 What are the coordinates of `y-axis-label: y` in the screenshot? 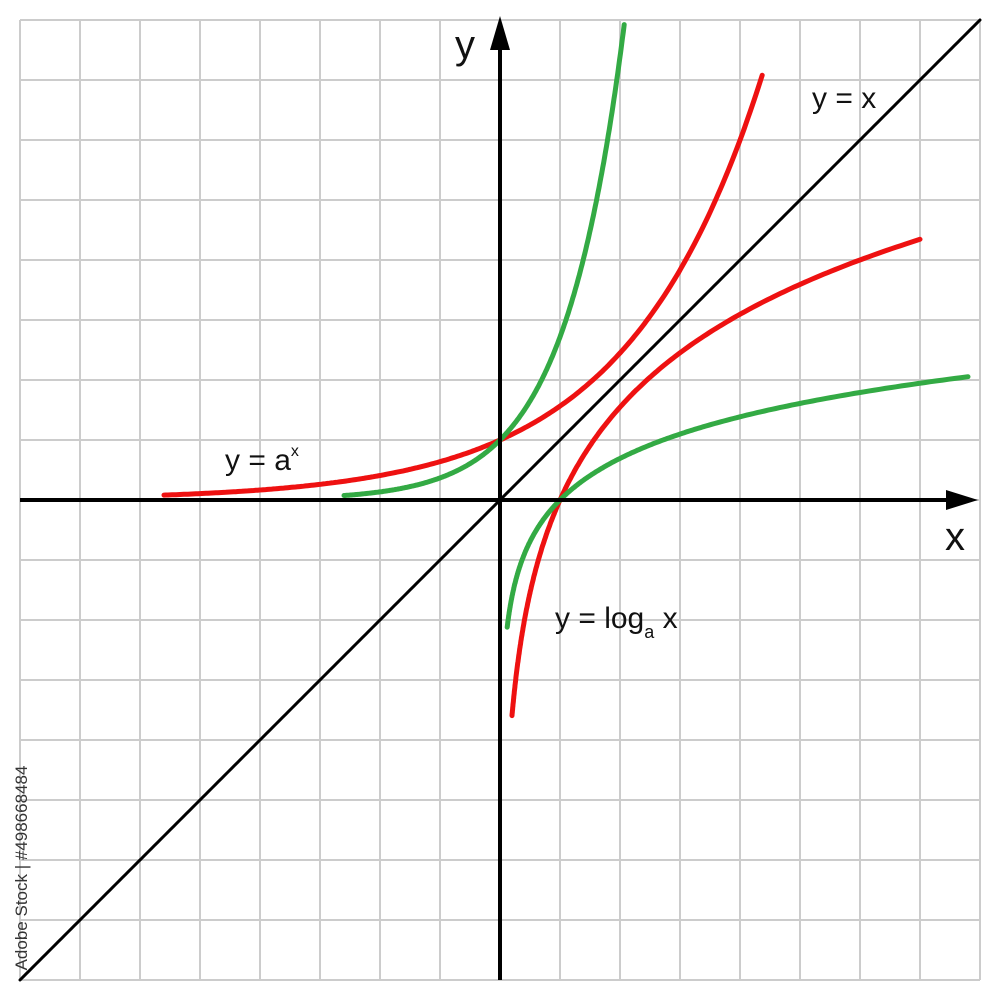 It's located at (465, 45).